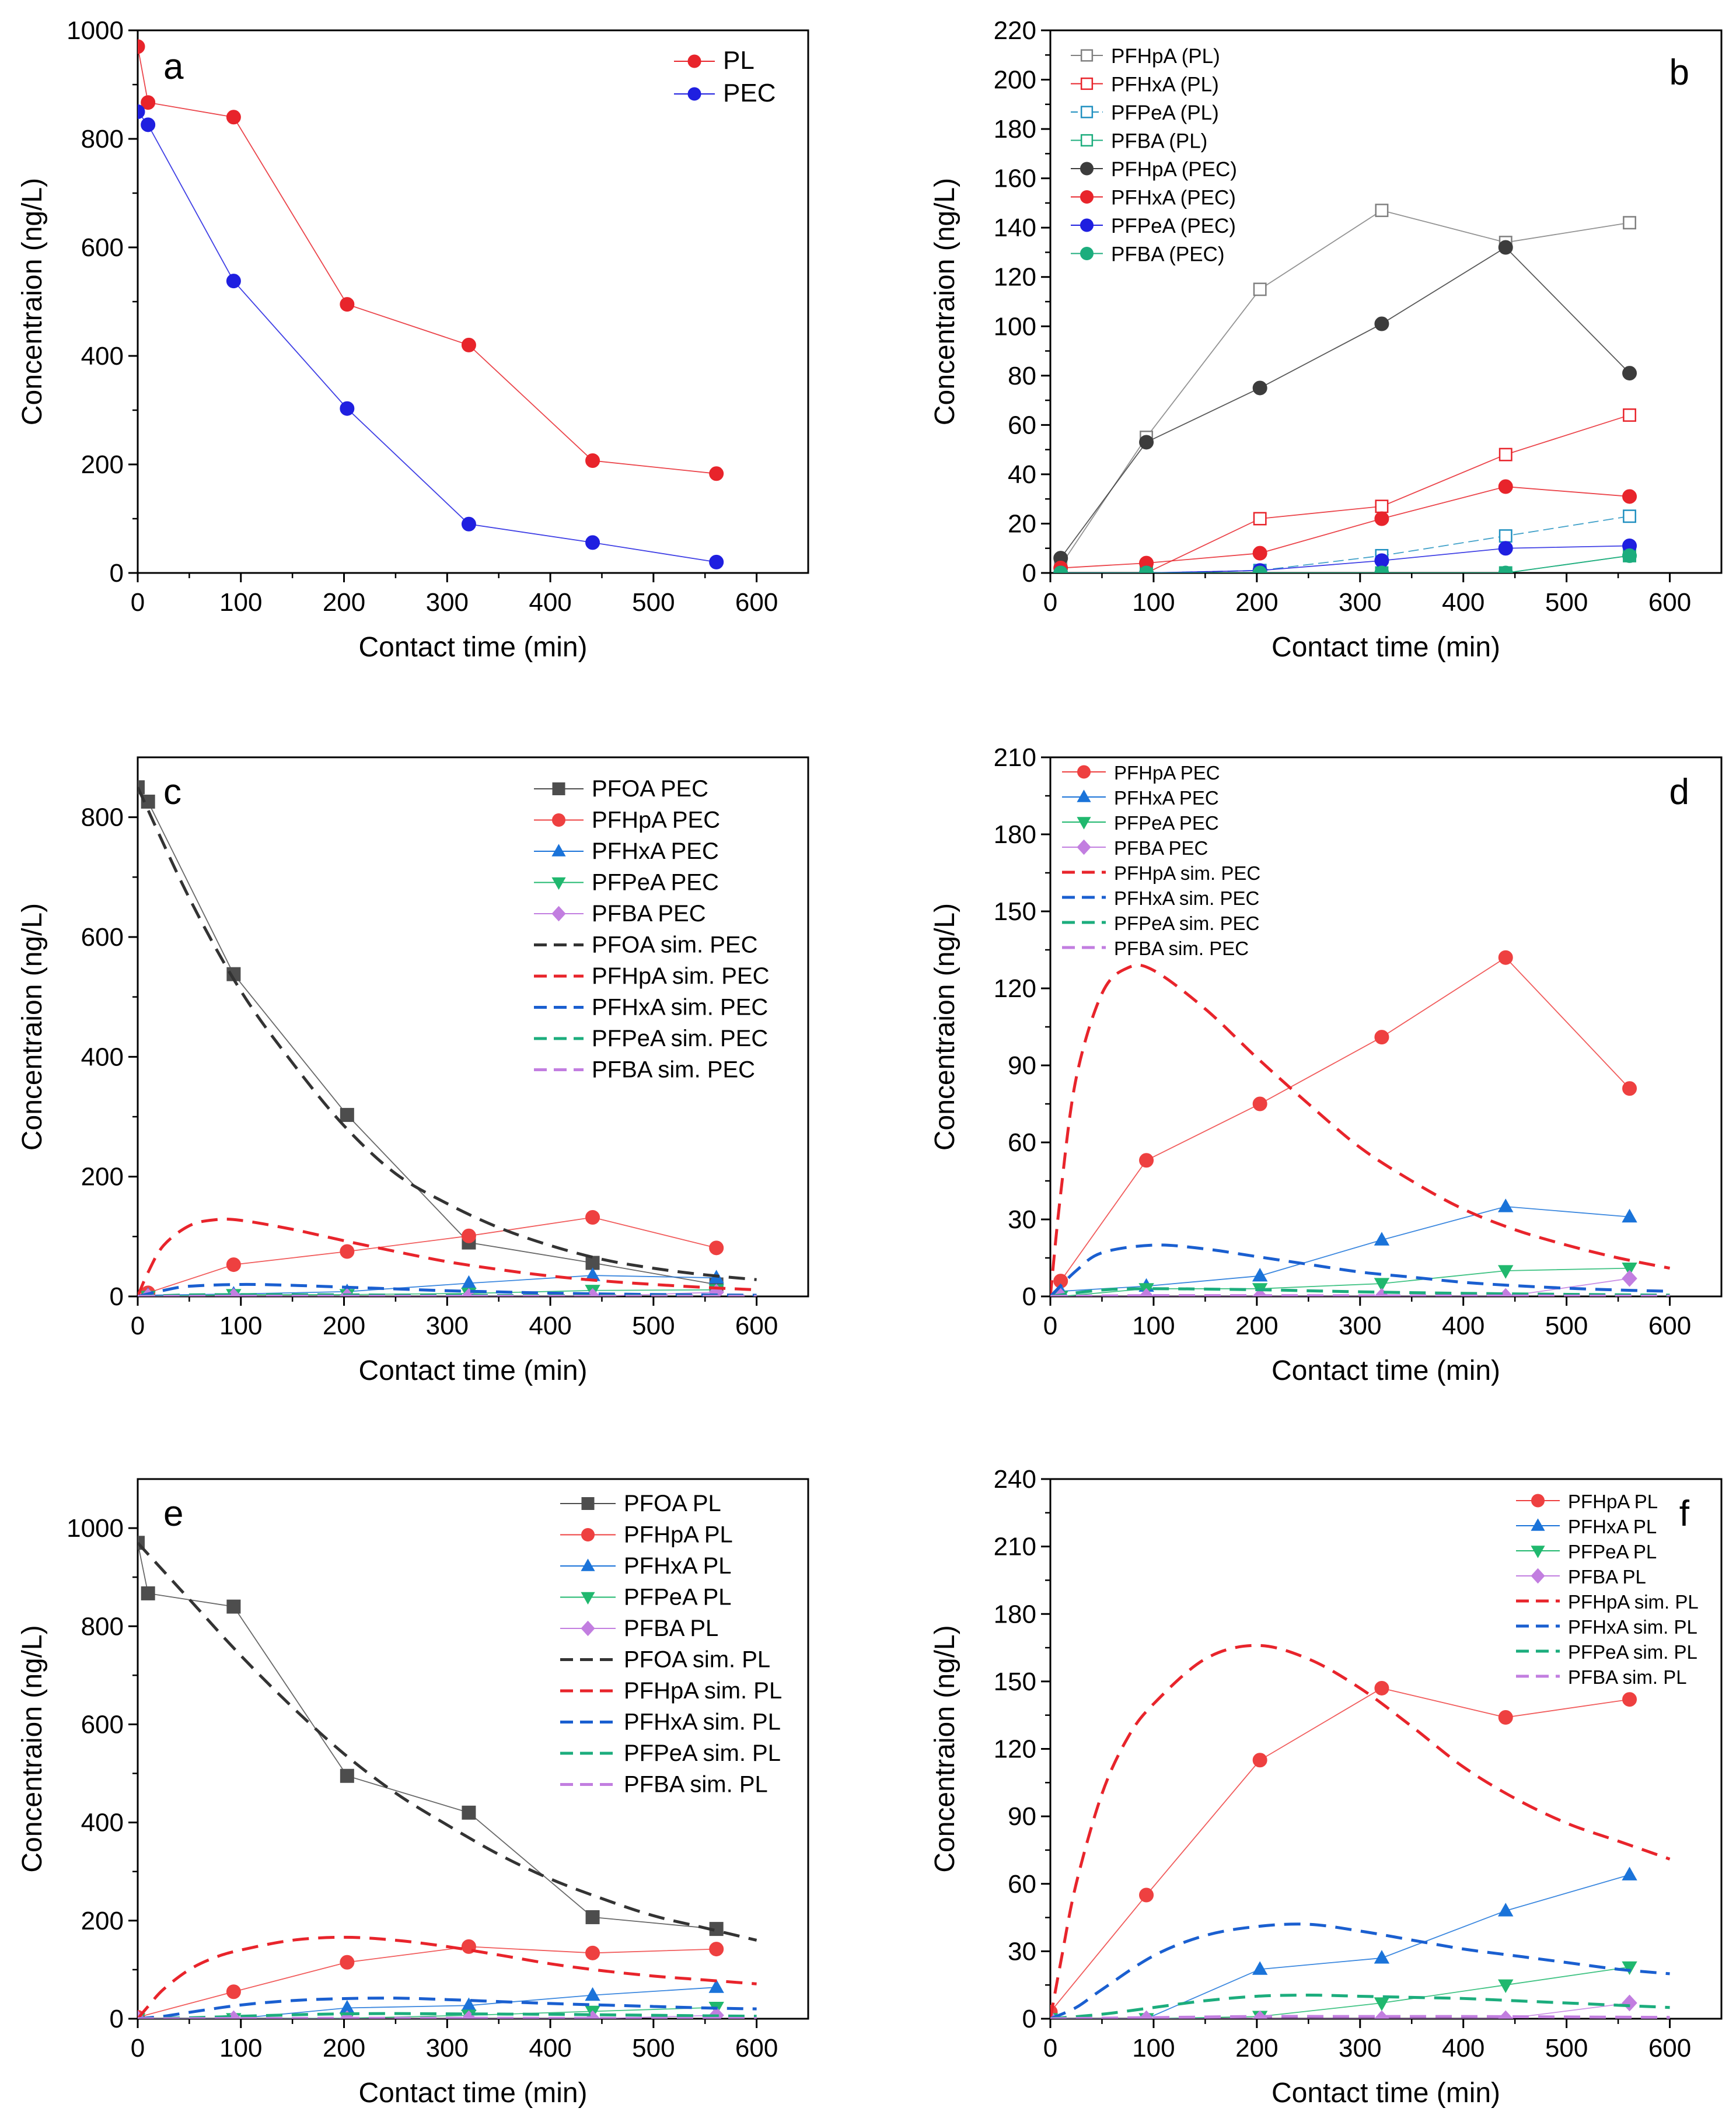 The width and height of the screenshot is (1736, 2122). Describe the element at coordinates (681, 976) in the screenshot. I see `legend-label: PFHpA sim. PEC` at that location.